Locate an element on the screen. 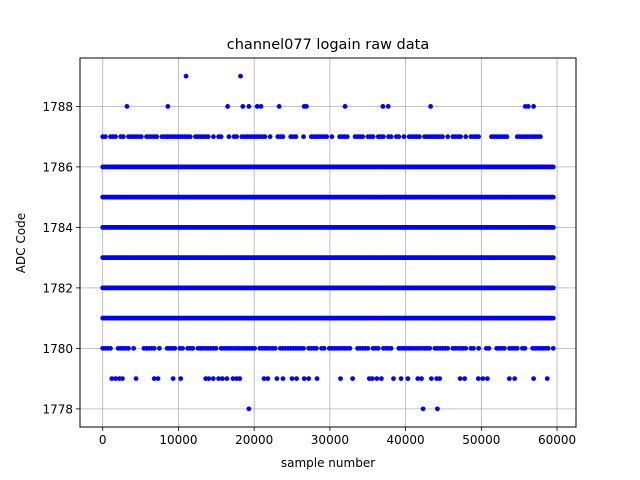 The width and height of the screenshot is (640, 480). y-tick-label: 1788 is located at coordinates (57, 107).